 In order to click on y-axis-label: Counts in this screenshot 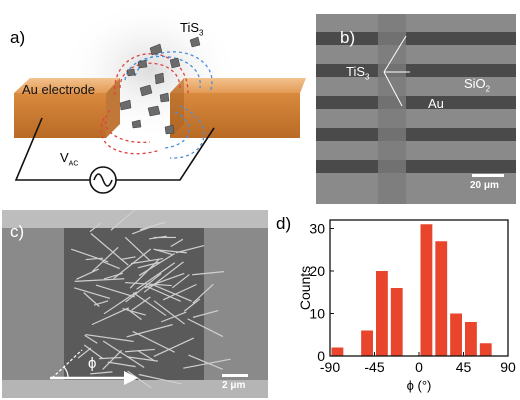, I will do `click(305, 288)`.